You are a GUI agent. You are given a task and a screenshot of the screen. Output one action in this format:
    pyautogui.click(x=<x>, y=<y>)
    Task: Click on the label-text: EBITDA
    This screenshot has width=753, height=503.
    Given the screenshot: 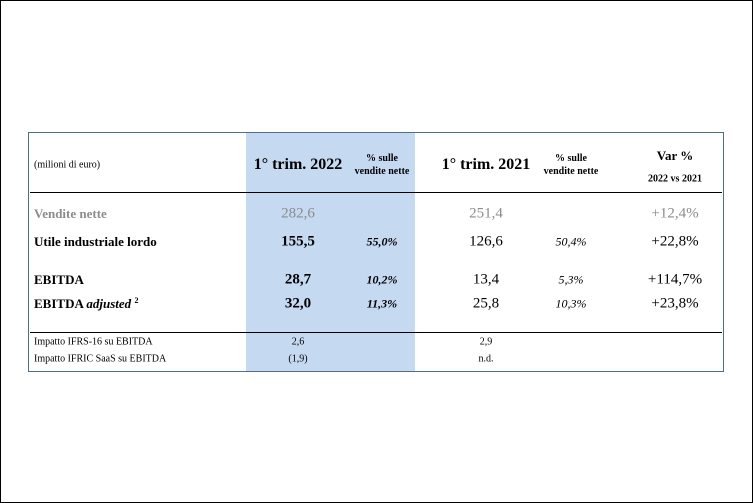 What is the action you would take?
    pyautogui.click(x=59, y=304)
    